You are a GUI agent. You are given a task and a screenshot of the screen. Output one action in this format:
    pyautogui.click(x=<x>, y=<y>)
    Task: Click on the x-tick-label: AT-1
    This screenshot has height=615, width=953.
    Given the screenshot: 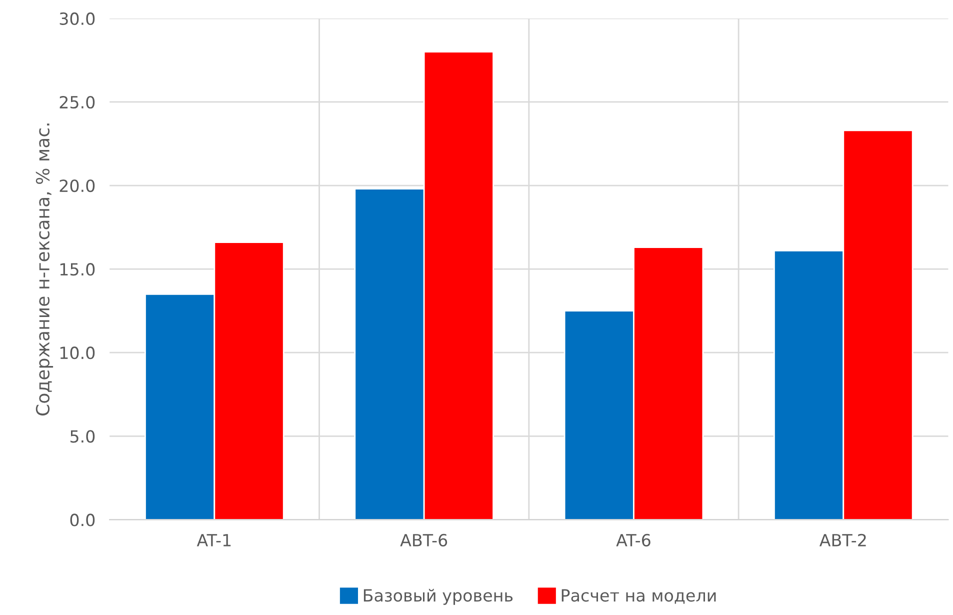 What is the action you would take?
    pyautogui.click(x=213, y=540)
    